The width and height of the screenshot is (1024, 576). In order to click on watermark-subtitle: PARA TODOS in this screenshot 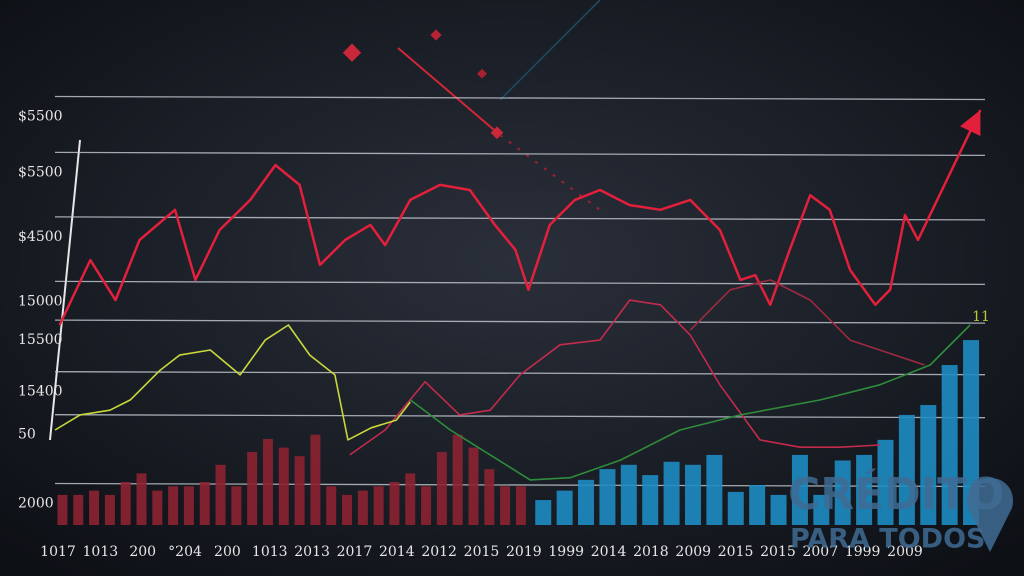, I will do `click(887, 539)`.